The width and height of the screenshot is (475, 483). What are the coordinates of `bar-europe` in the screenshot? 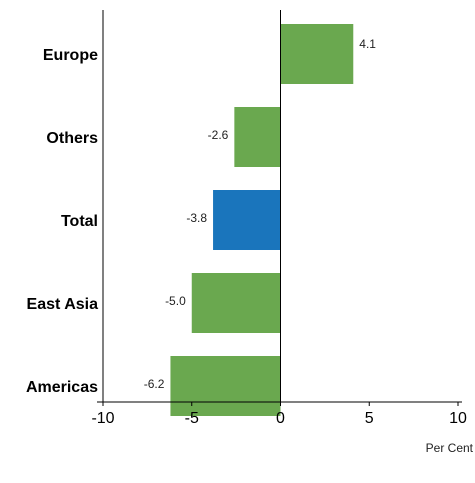 It's located at (317, 54).